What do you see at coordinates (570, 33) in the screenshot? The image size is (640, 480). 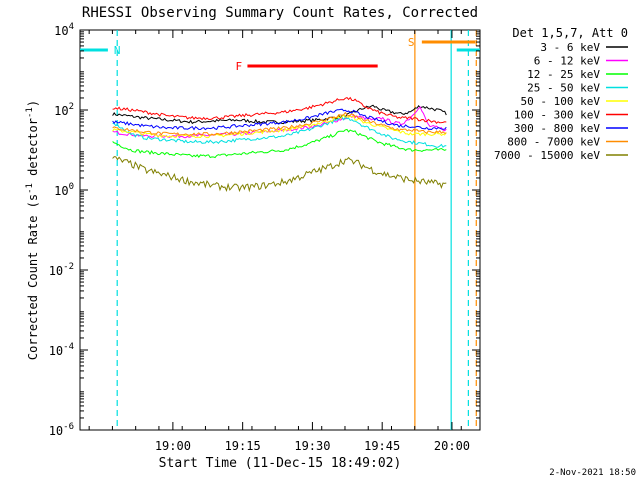 I see `legend-header: Det 1,5,7, Att 0` at bounding box center [570, 33].